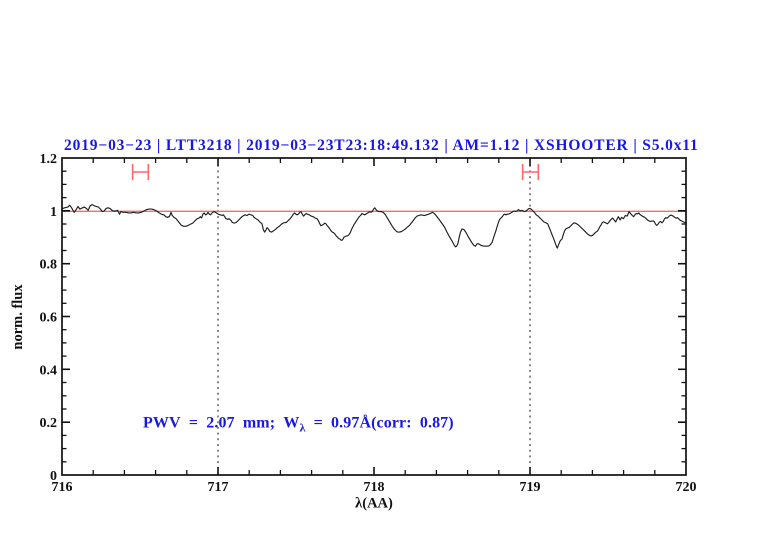  I want to click on svg-text: 0.4, so click(49, 370).